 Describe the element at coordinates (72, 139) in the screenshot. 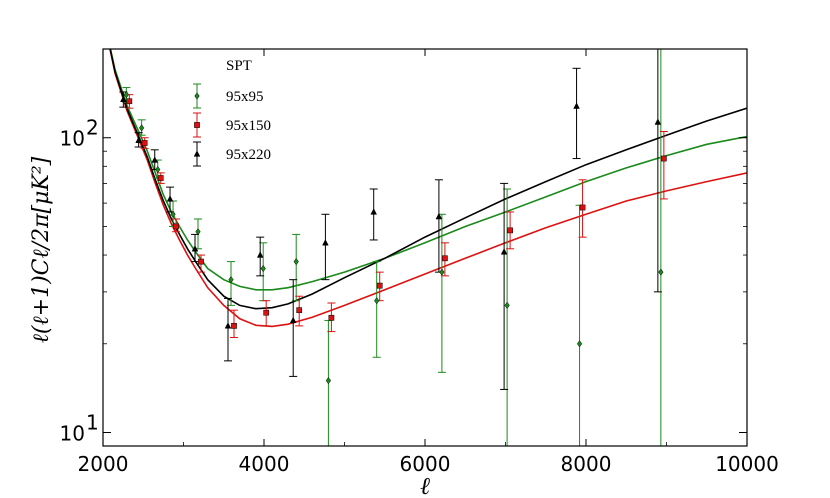

I see `y-tick-label-100: 10` at that location.